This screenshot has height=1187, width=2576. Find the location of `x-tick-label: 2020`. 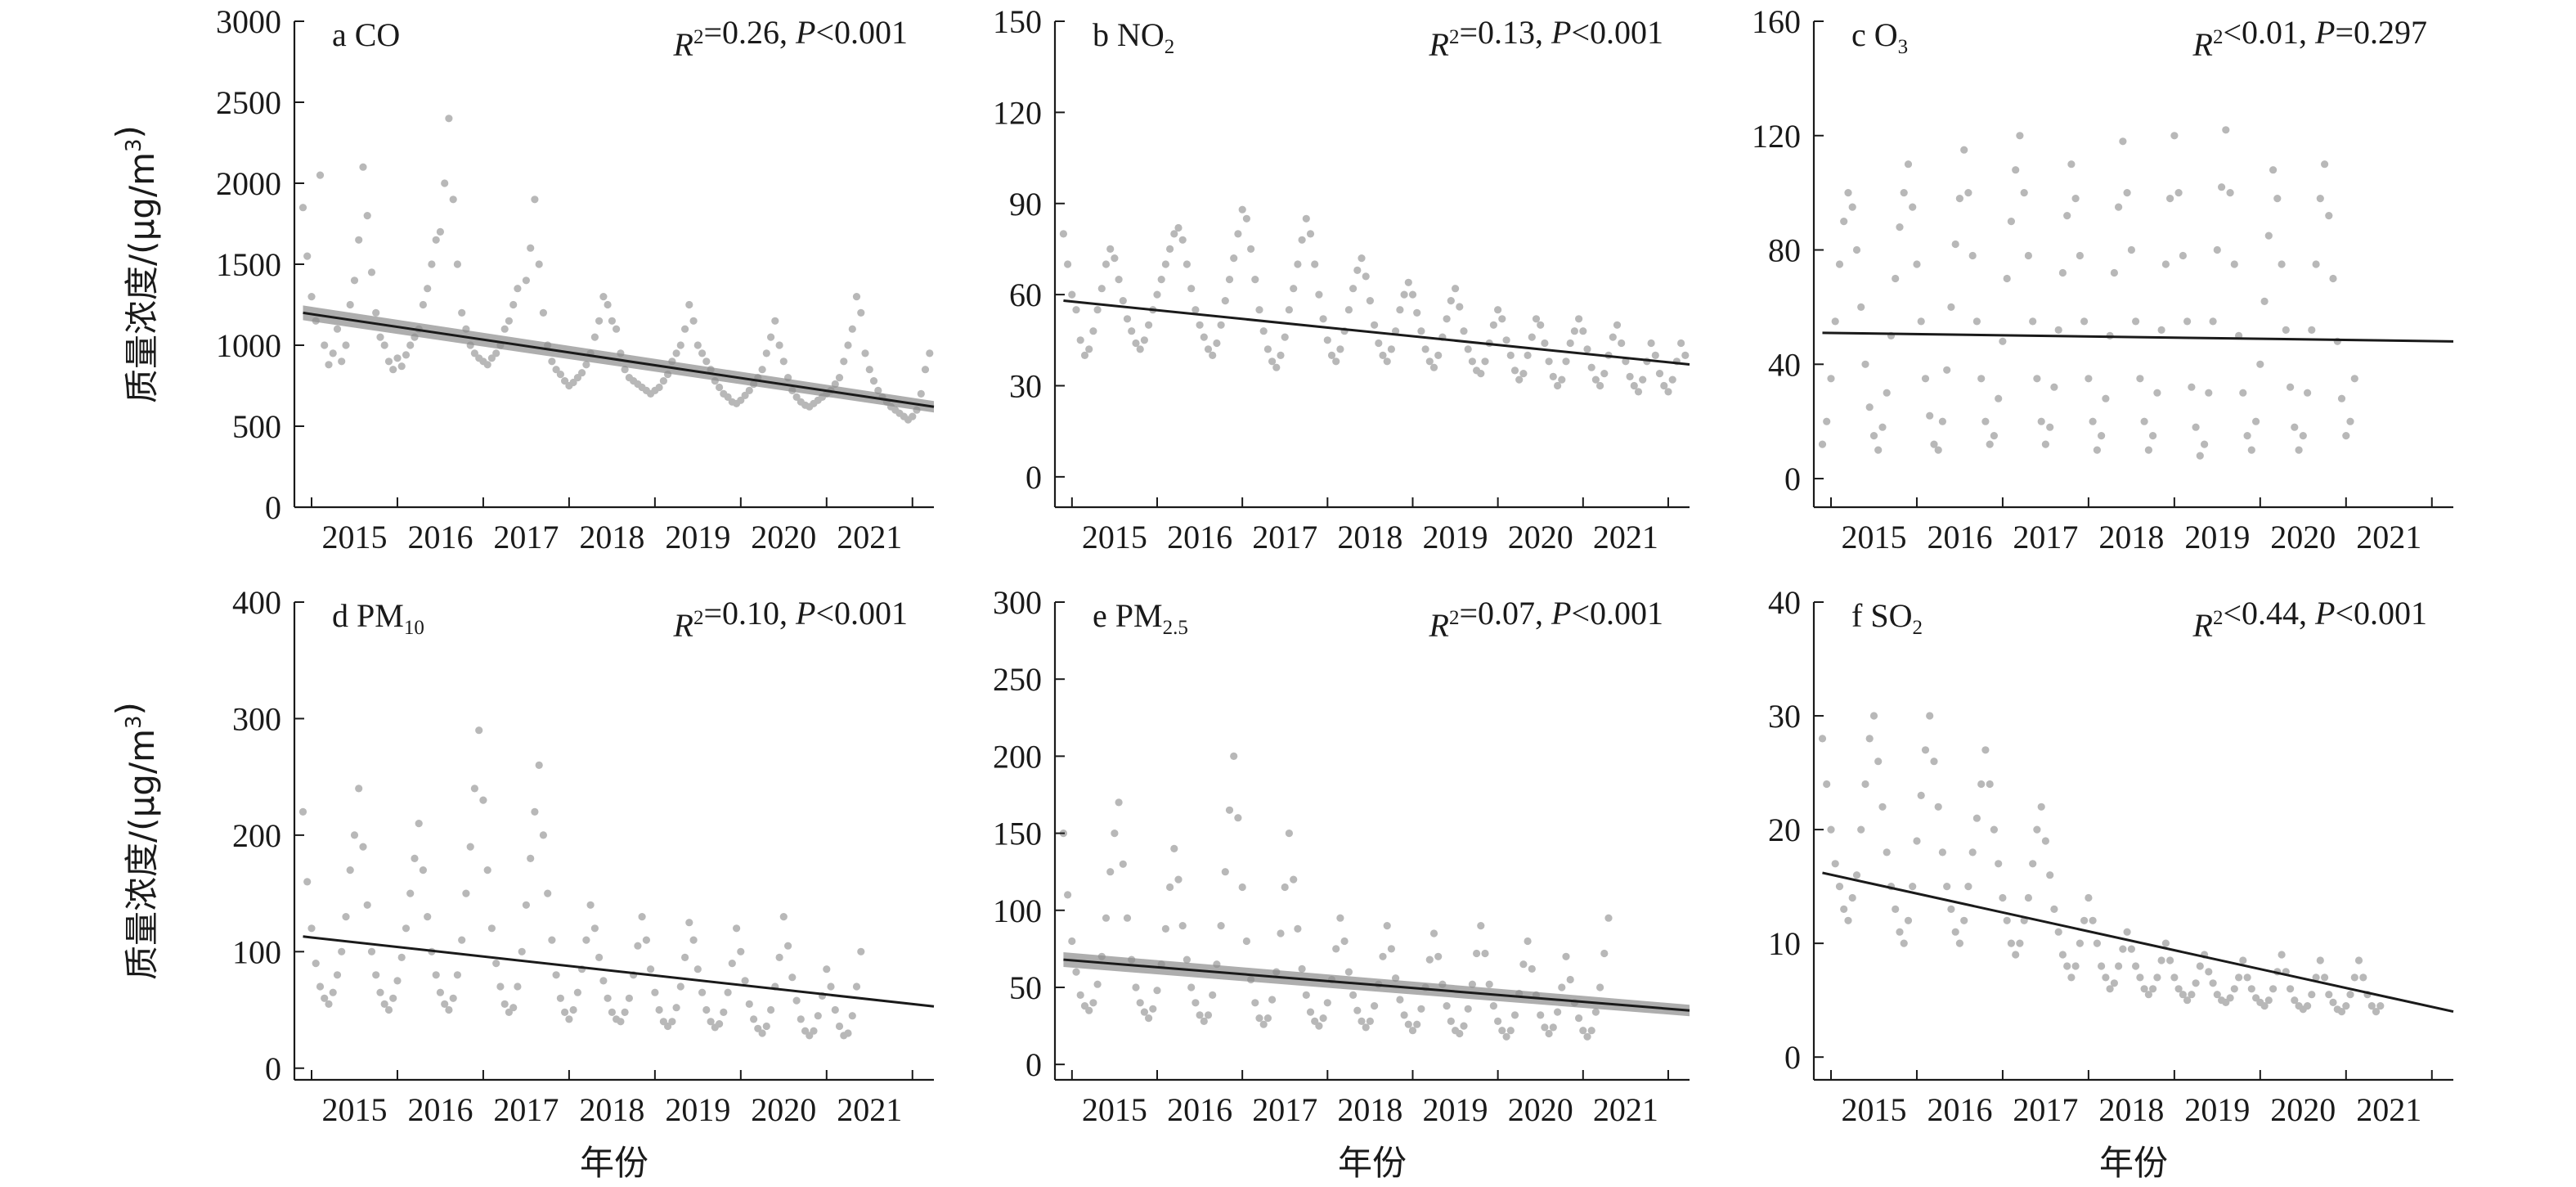

x-tick-label: 2020 is located at coordinates (1540, 537).